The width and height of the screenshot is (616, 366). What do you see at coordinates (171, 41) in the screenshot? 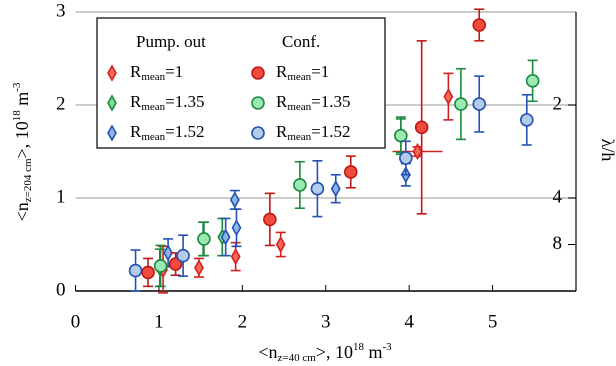
I see `legend-group-title: Pump. out` at bounding box center [171, 41].